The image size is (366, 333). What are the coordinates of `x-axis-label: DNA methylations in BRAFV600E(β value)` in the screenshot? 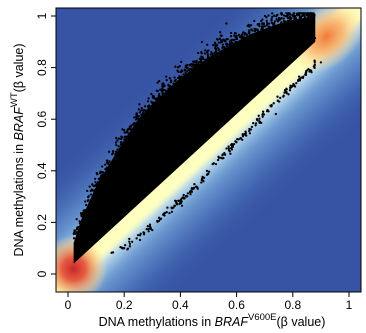 It's located at (212, 320).